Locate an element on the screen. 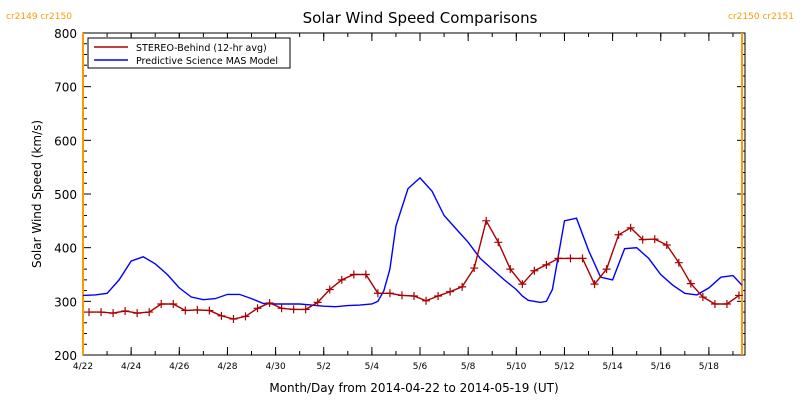 This screenshot has width=800, height=404. legend-box is located at coordinates (189, 53).